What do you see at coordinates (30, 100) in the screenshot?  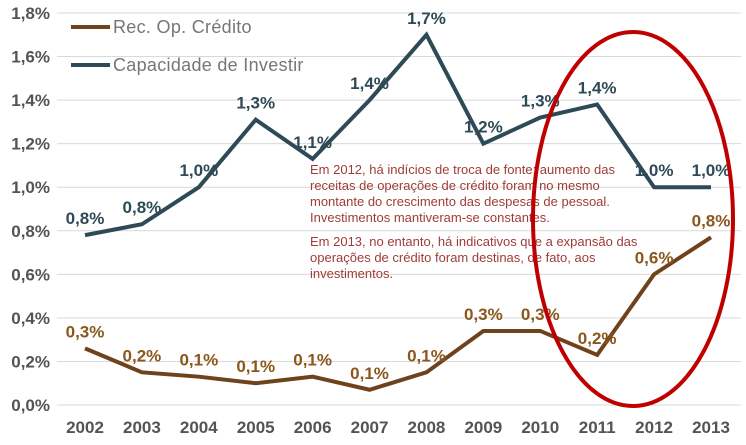 I see `y-tick-label: 1,4%` at bounding box center [30, 100].